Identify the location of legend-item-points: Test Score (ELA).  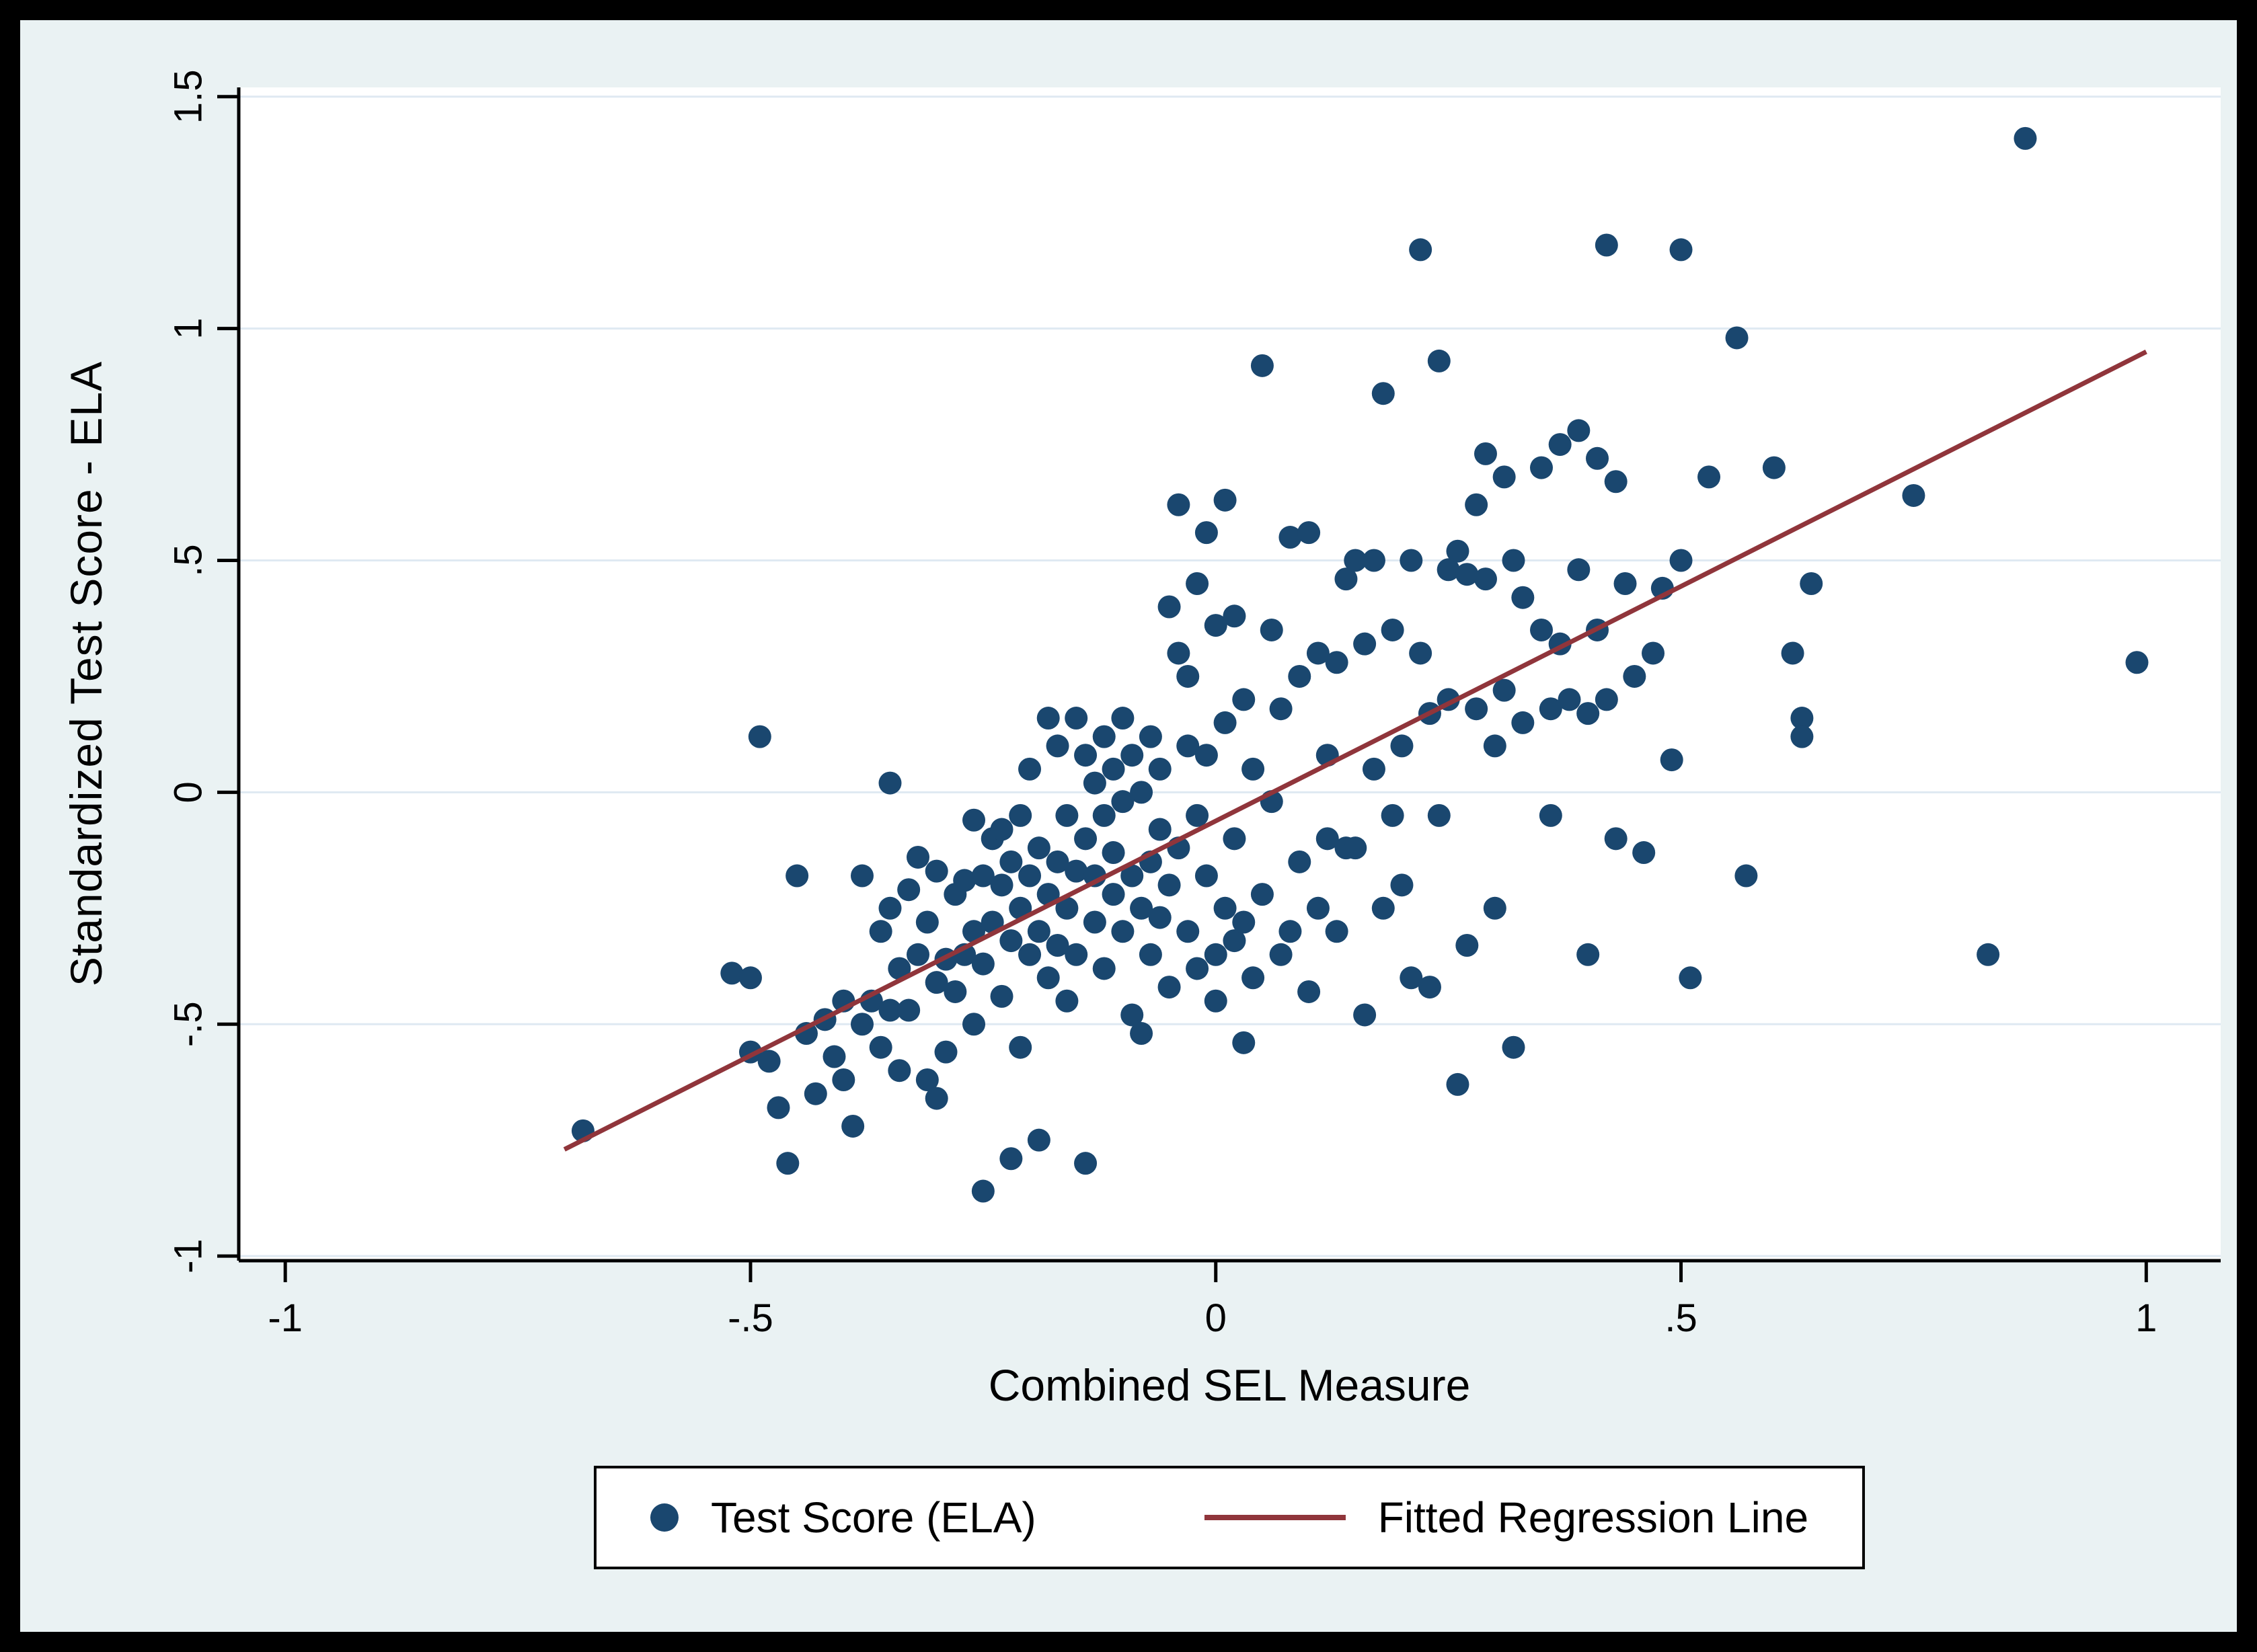
(843, 1517).